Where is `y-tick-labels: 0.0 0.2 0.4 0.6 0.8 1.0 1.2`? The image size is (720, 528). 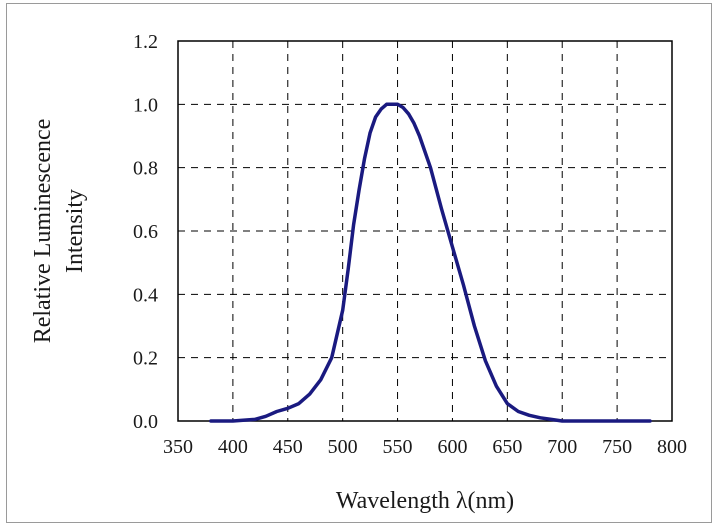 y-tick-labels: 0.0 0.2 0.4 0.6 0.8 1.0 1.2 is located at coordinates (145, 232).